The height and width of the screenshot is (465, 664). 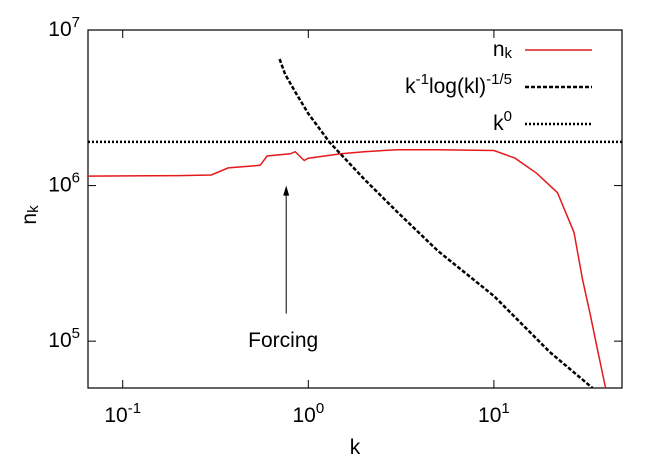 What do you see at coordinates (458, 84) in the screenshot?
I see `legend-label: k-1log(kl)-1/5` at bounding box center [458, 84].